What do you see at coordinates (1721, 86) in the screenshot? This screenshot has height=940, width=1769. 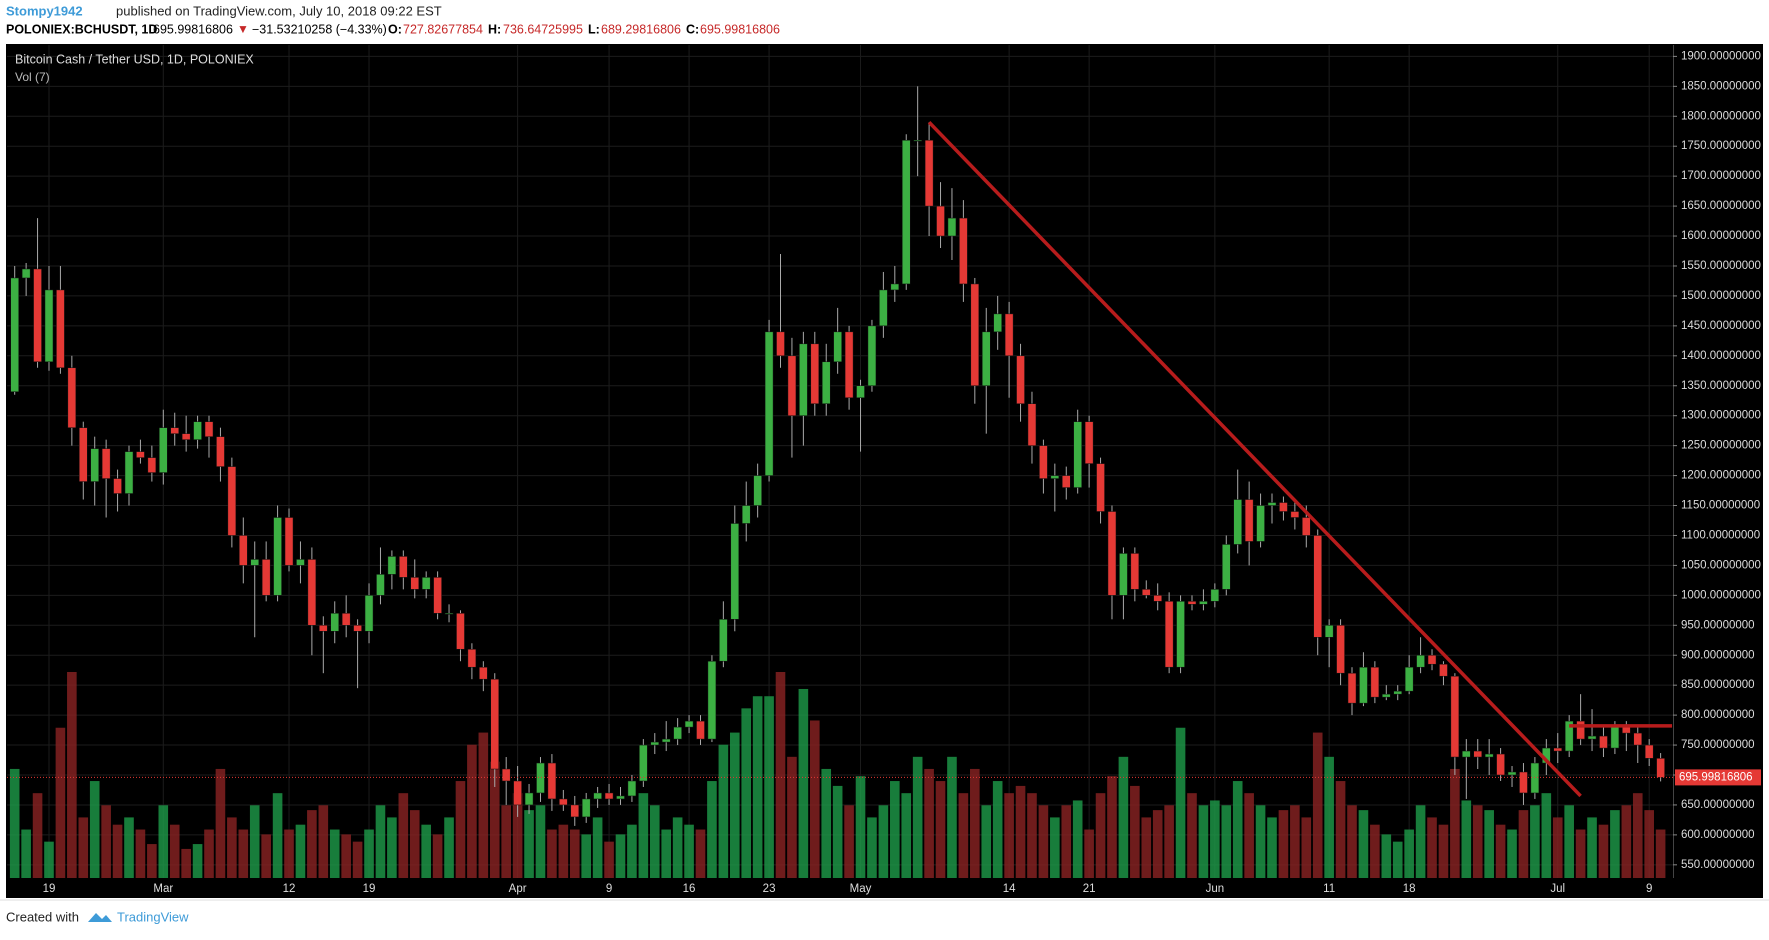 I see `y-tick-label: 1850.00000000` at bounding box center [1721, 86].